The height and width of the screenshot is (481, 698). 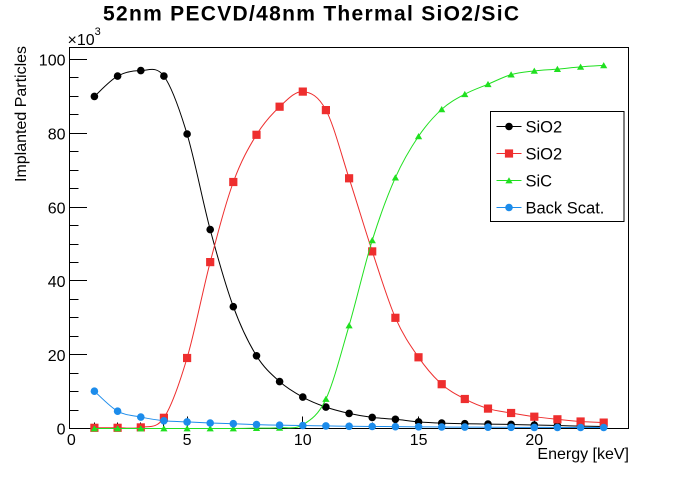 I want to click on svg-text: Energy [keV], so click(x=583, y=454).